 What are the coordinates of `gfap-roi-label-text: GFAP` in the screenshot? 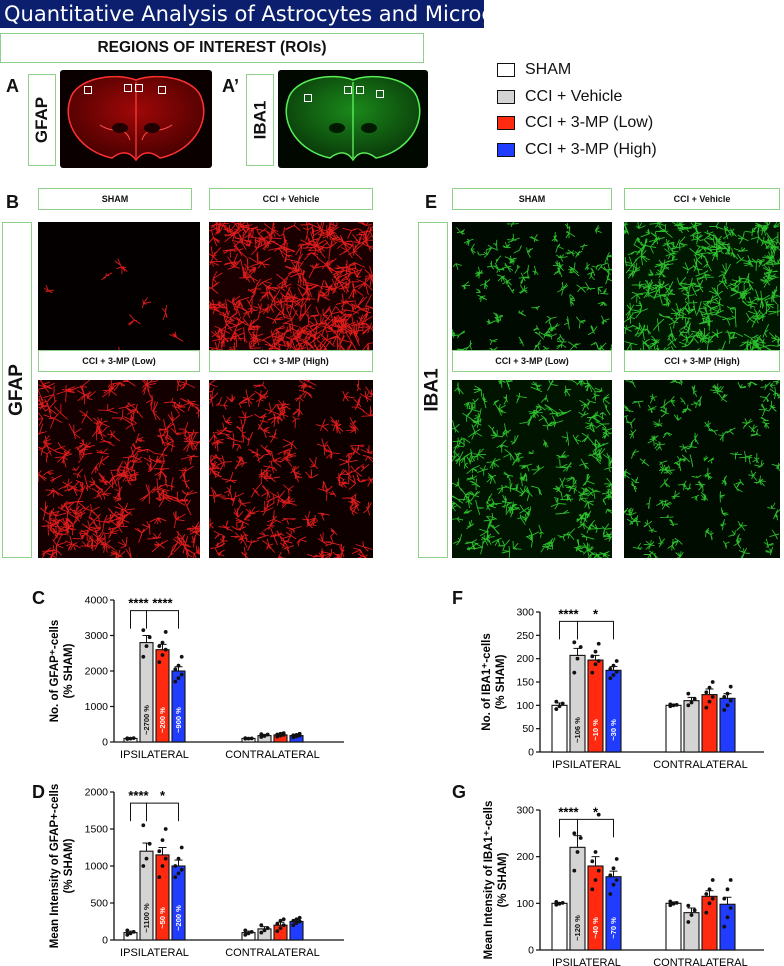 It's located at (42, 120).